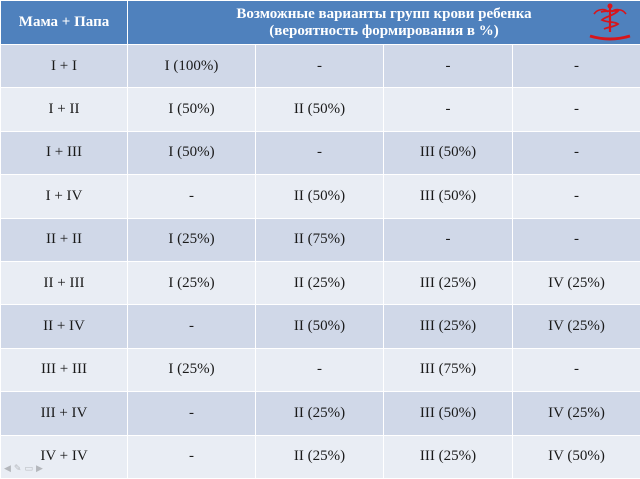 This screenshot has height=479, width=640. What do you see at coordinates (64, 239) in the screenshot?
I see `parents-cell: II + II` at bounding box center [64, 239].